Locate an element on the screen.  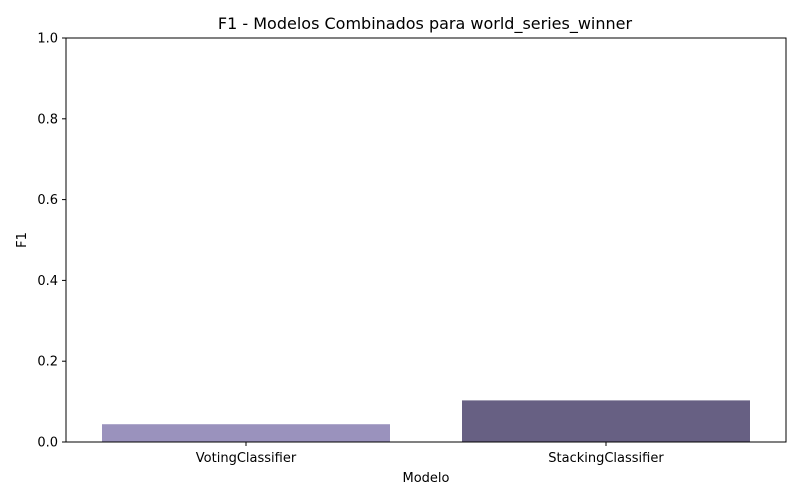
y-tick-label: 0.8 is located at coordinates (47, 119).